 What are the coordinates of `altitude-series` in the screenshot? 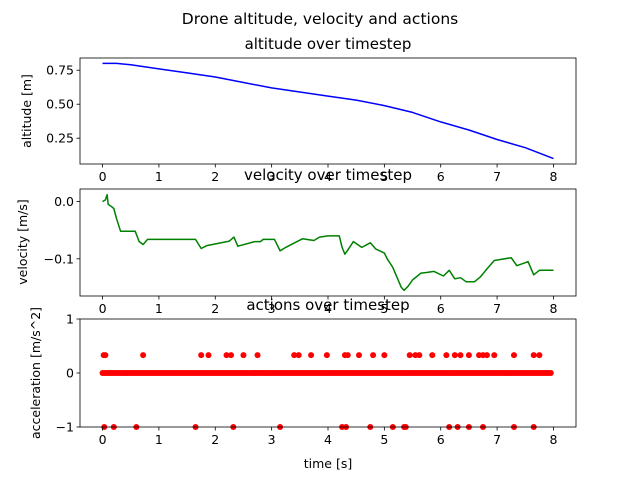 It's located at (328, 111).